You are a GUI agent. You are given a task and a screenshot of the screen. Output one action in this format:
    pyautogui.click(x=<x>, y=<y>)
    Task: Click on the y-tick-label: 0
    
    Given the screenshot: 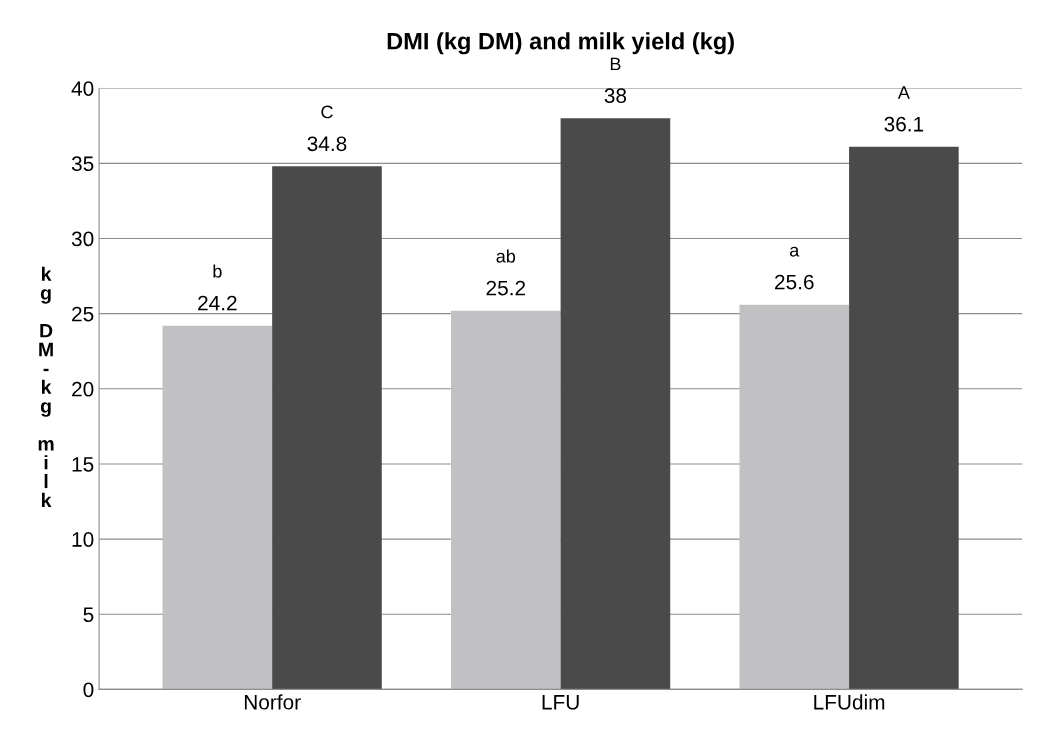 What is the action you would take?
    pyautogui.click(x=88, y=690)
    